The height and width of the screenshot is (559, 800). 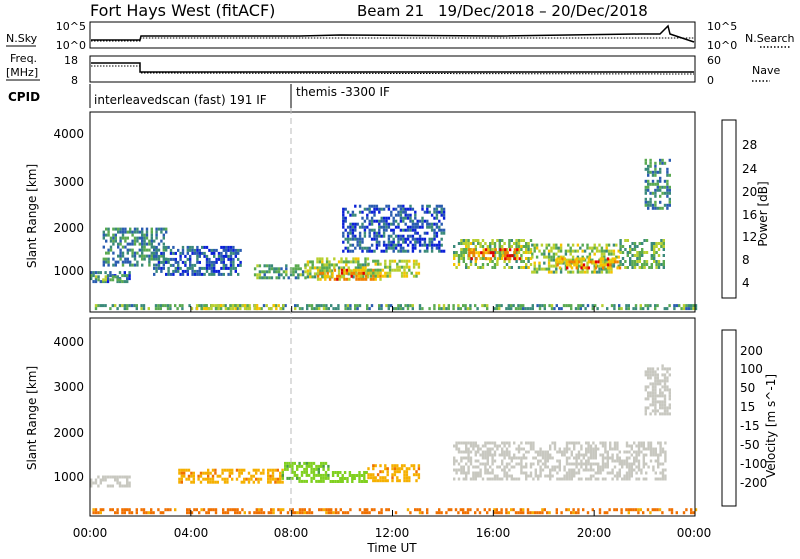 What do you see at coordinates (729, 418) in the screenshot?
I see `velocity-colorbar` at bounding box center [729, 418].